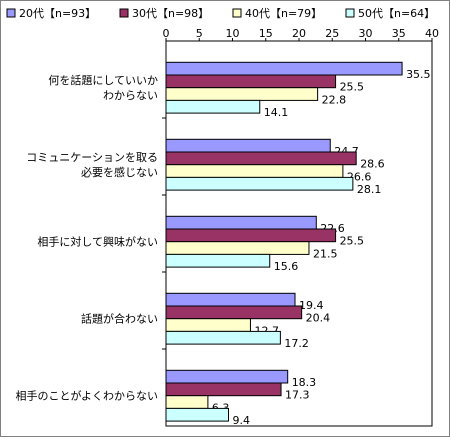  Describe the element at coordinates (399, 33) in the screenshot. I see `x-tick-label: 35` at that location.